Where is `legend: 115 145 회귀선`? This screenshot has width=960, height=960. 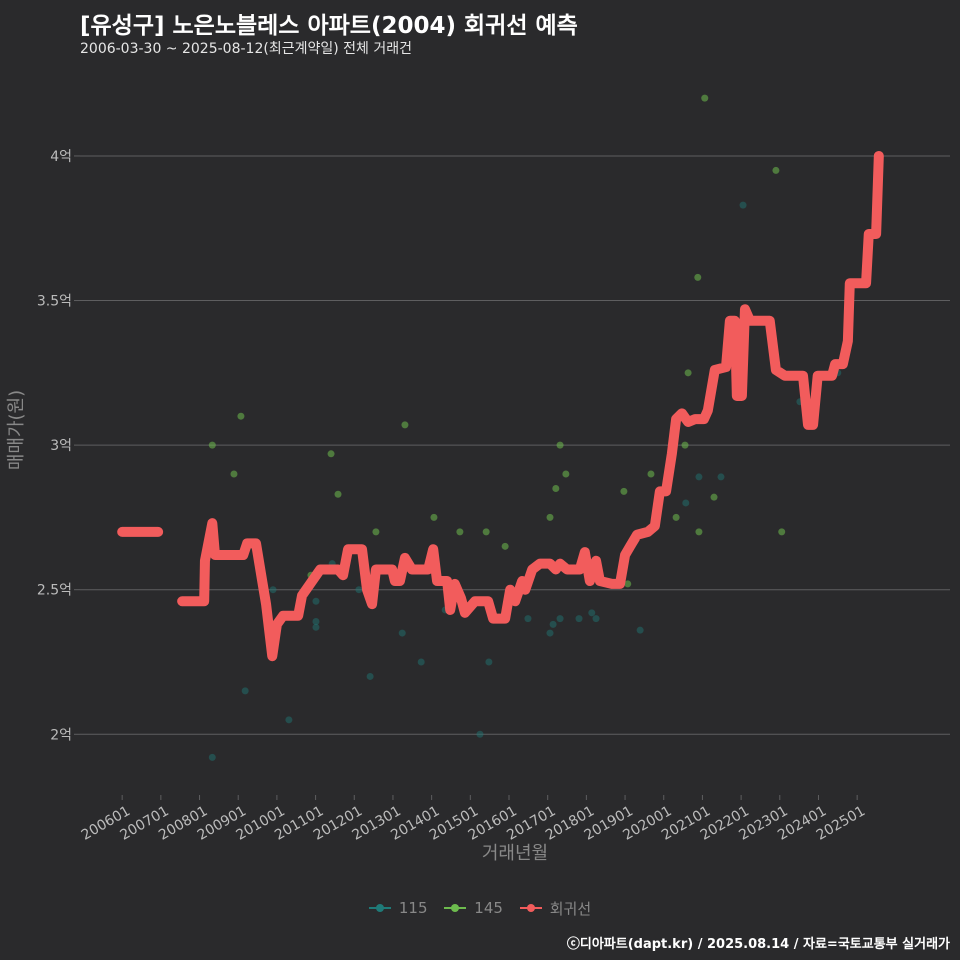
legend: 115 145 회귀선 is located at coordinates (480, 907).